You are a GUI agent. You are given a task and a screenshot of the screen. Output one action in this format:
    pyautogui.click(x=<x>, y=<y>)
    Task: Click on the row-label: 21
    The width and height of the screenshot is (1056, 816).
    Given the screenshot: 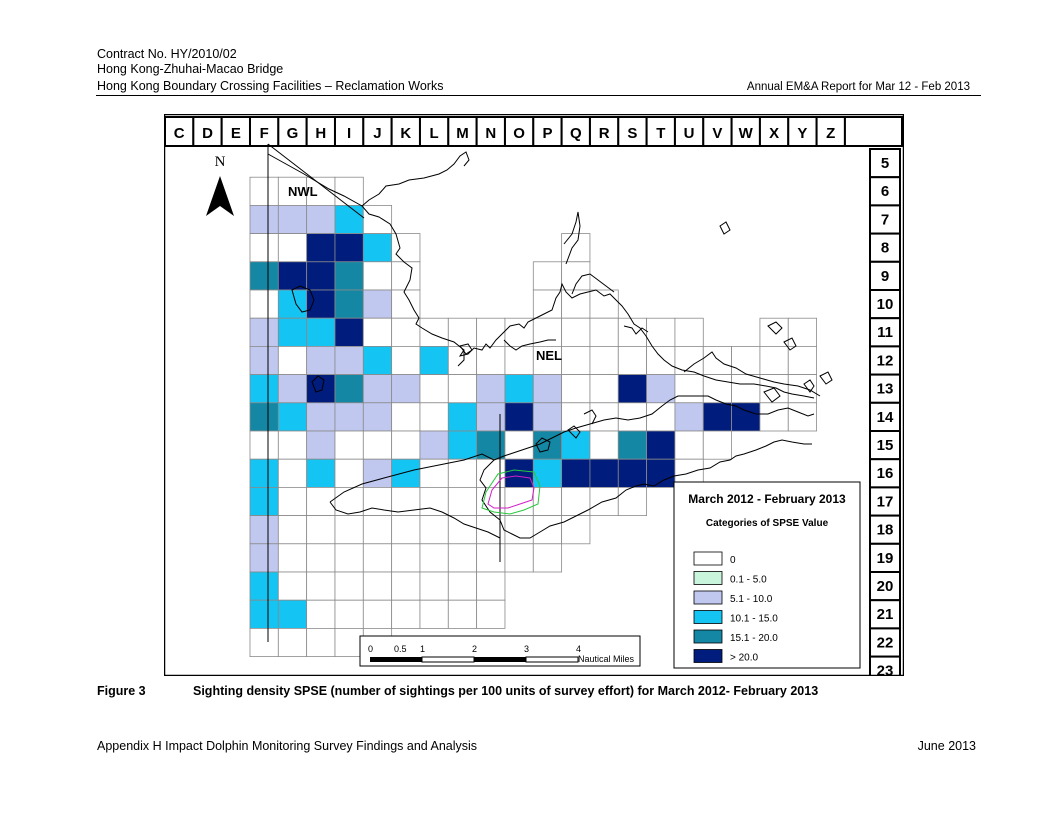 What is the action you would take?
    pyautogui.click(x=885, y=614)
    